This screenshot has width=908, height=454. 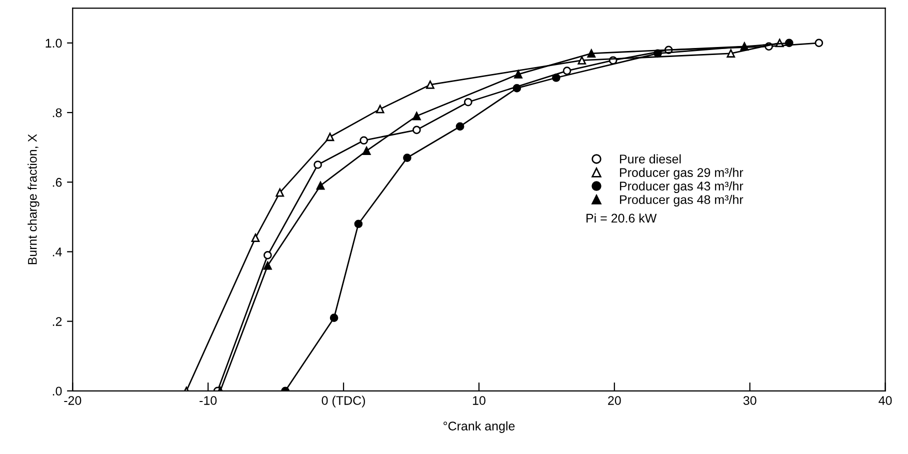 What do you see at coordinates (682, 187) in the screenshot?
I see `legend-label: Producer gas 43 m³/hr` at bounding box center [682, 187].